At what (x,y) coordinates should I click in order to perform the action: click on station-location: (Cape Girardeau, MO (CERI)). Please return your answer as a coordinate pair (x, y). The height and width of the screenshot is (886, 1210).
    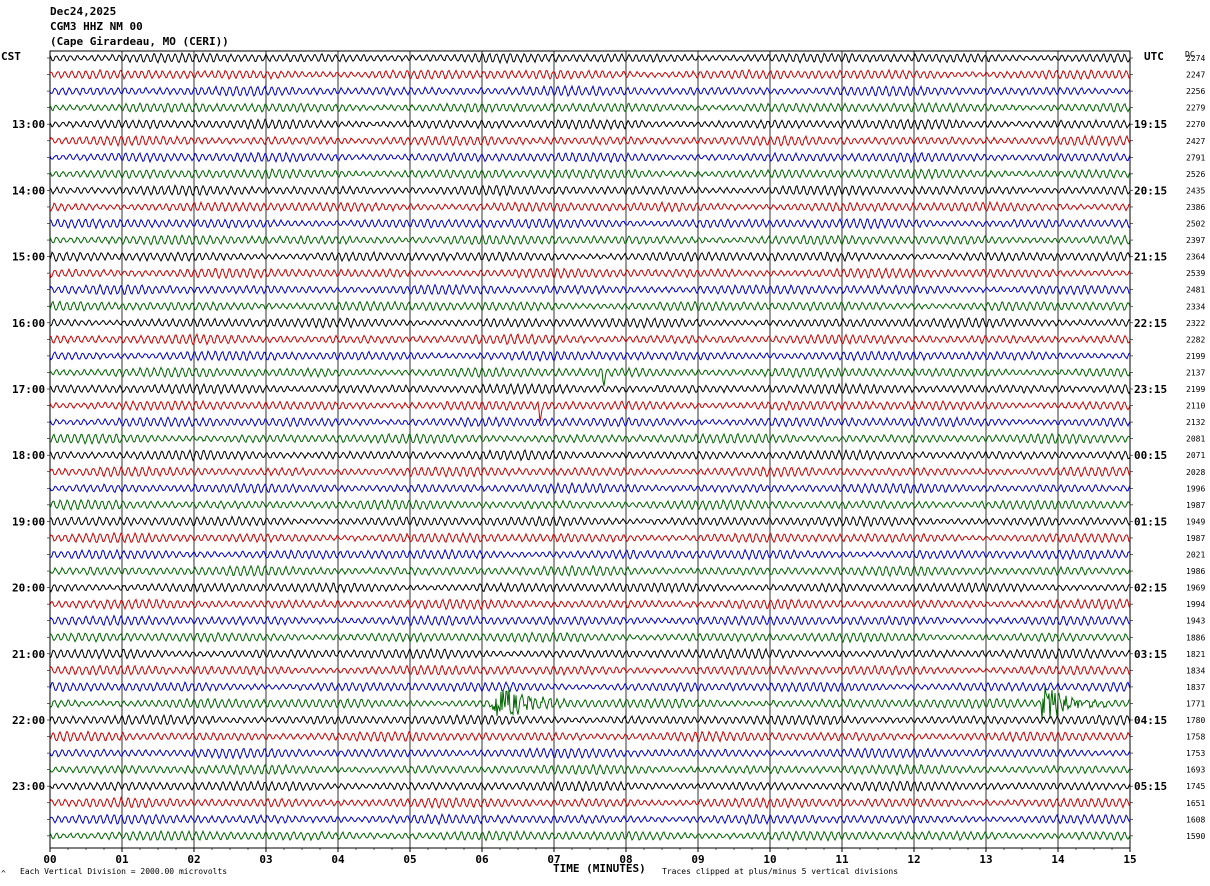
    Looking at the image, I should click on (139, 41).